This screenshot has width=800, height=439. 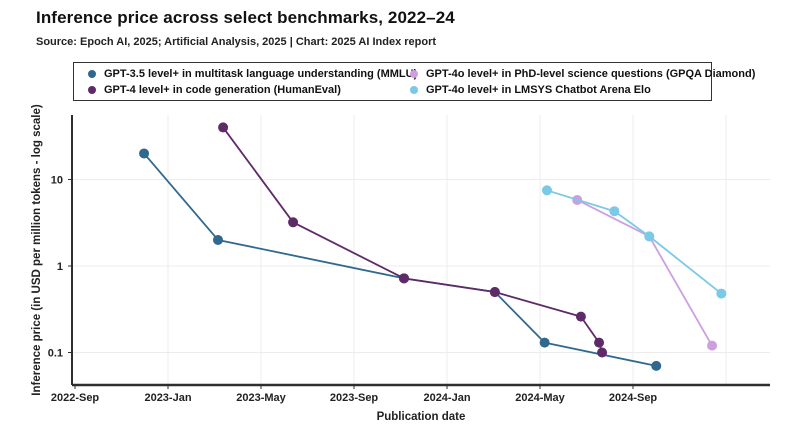 What do you see at coordinates (57, 181) in the screenshot?
I see `y-tick-label: 10` at bounding box center [57, 181].